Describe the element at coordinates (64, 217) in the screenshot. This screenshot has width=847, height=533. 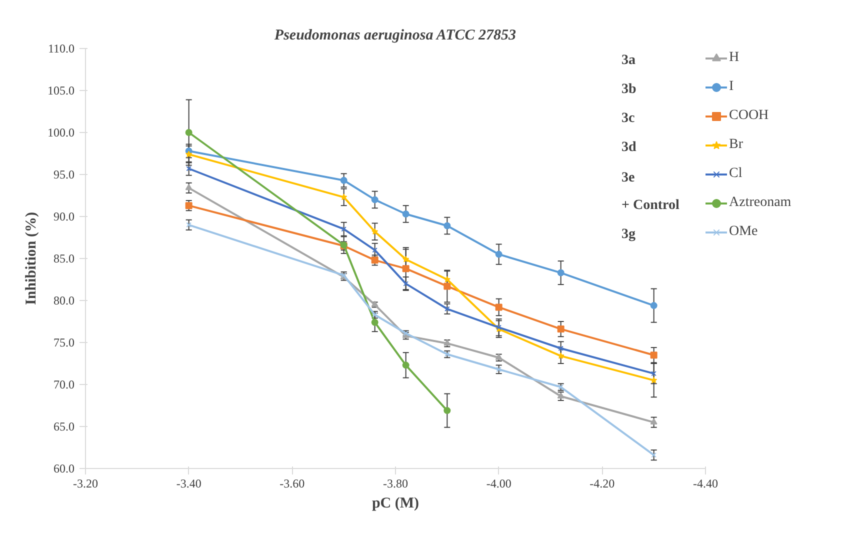
I see `y-tick-label: 90.0` at that location.